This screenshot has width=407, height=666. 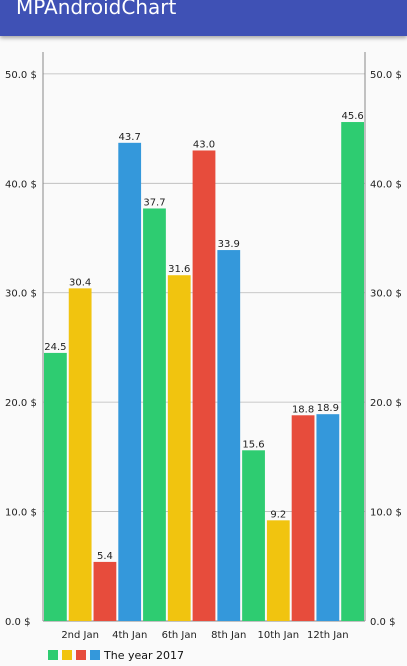 I want to click on bar-value-label: 37.7, so click(x=154, y=202).